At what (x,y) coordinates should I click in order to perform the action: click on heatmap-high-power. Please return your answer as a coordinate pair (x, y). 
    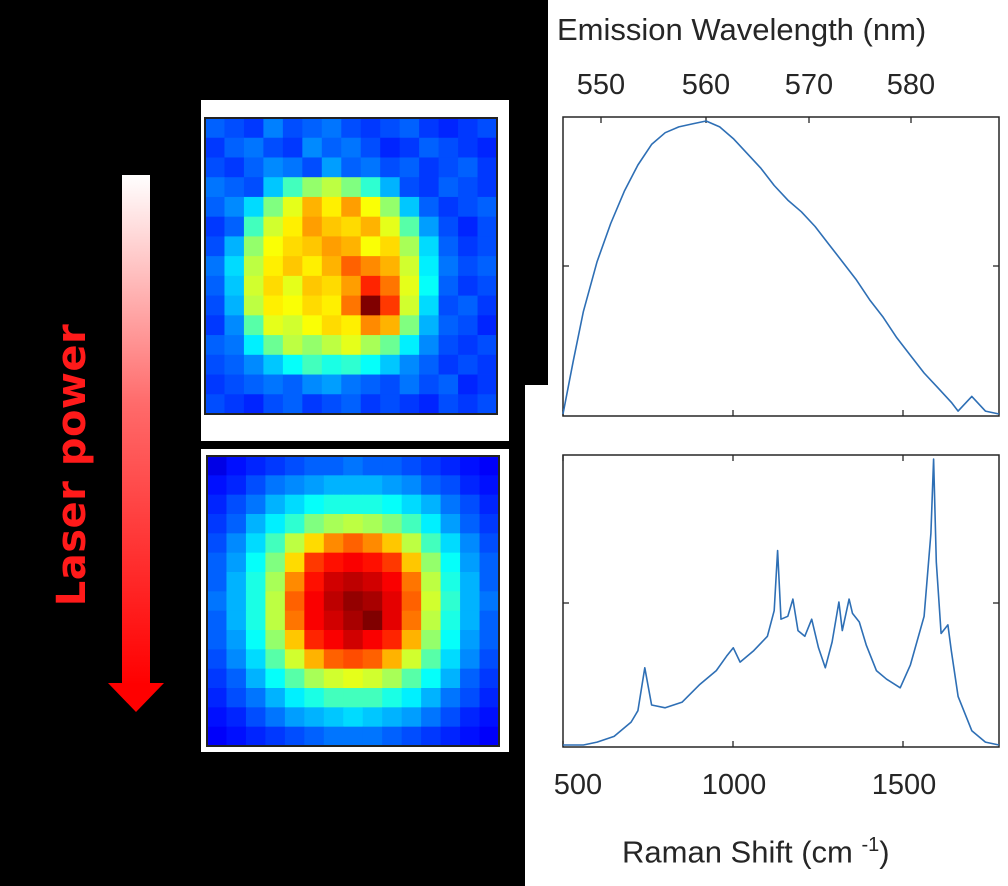
    Looking at the image, I should click on (353, 601).